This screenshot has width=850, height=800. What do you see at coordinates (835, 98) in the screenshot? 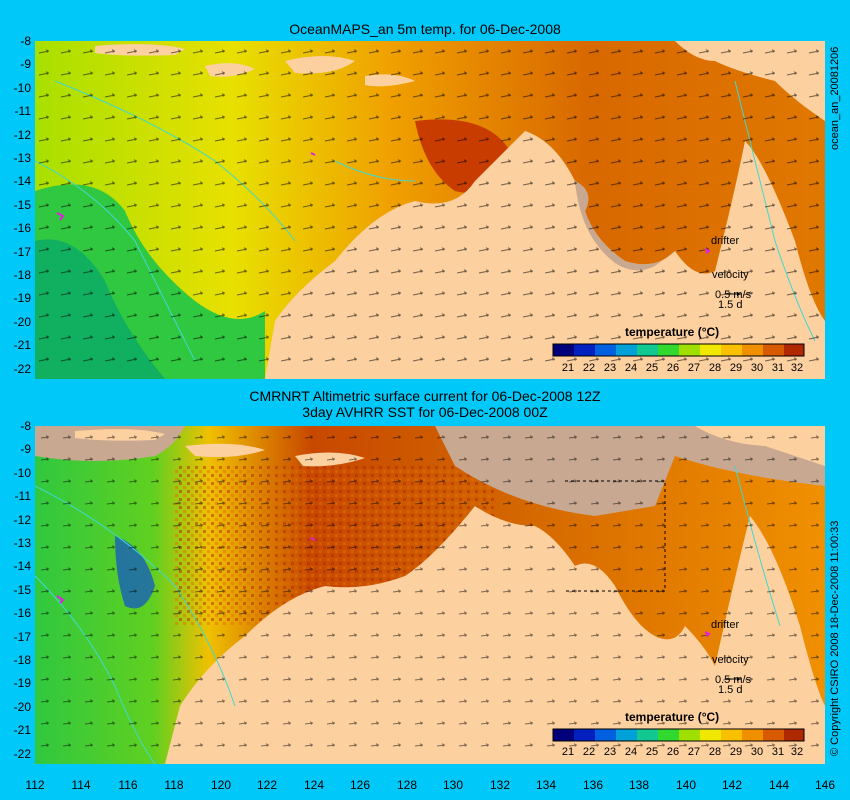
I see `top-side-label: ocean_an_20081206` at bounding box center [835, 98].